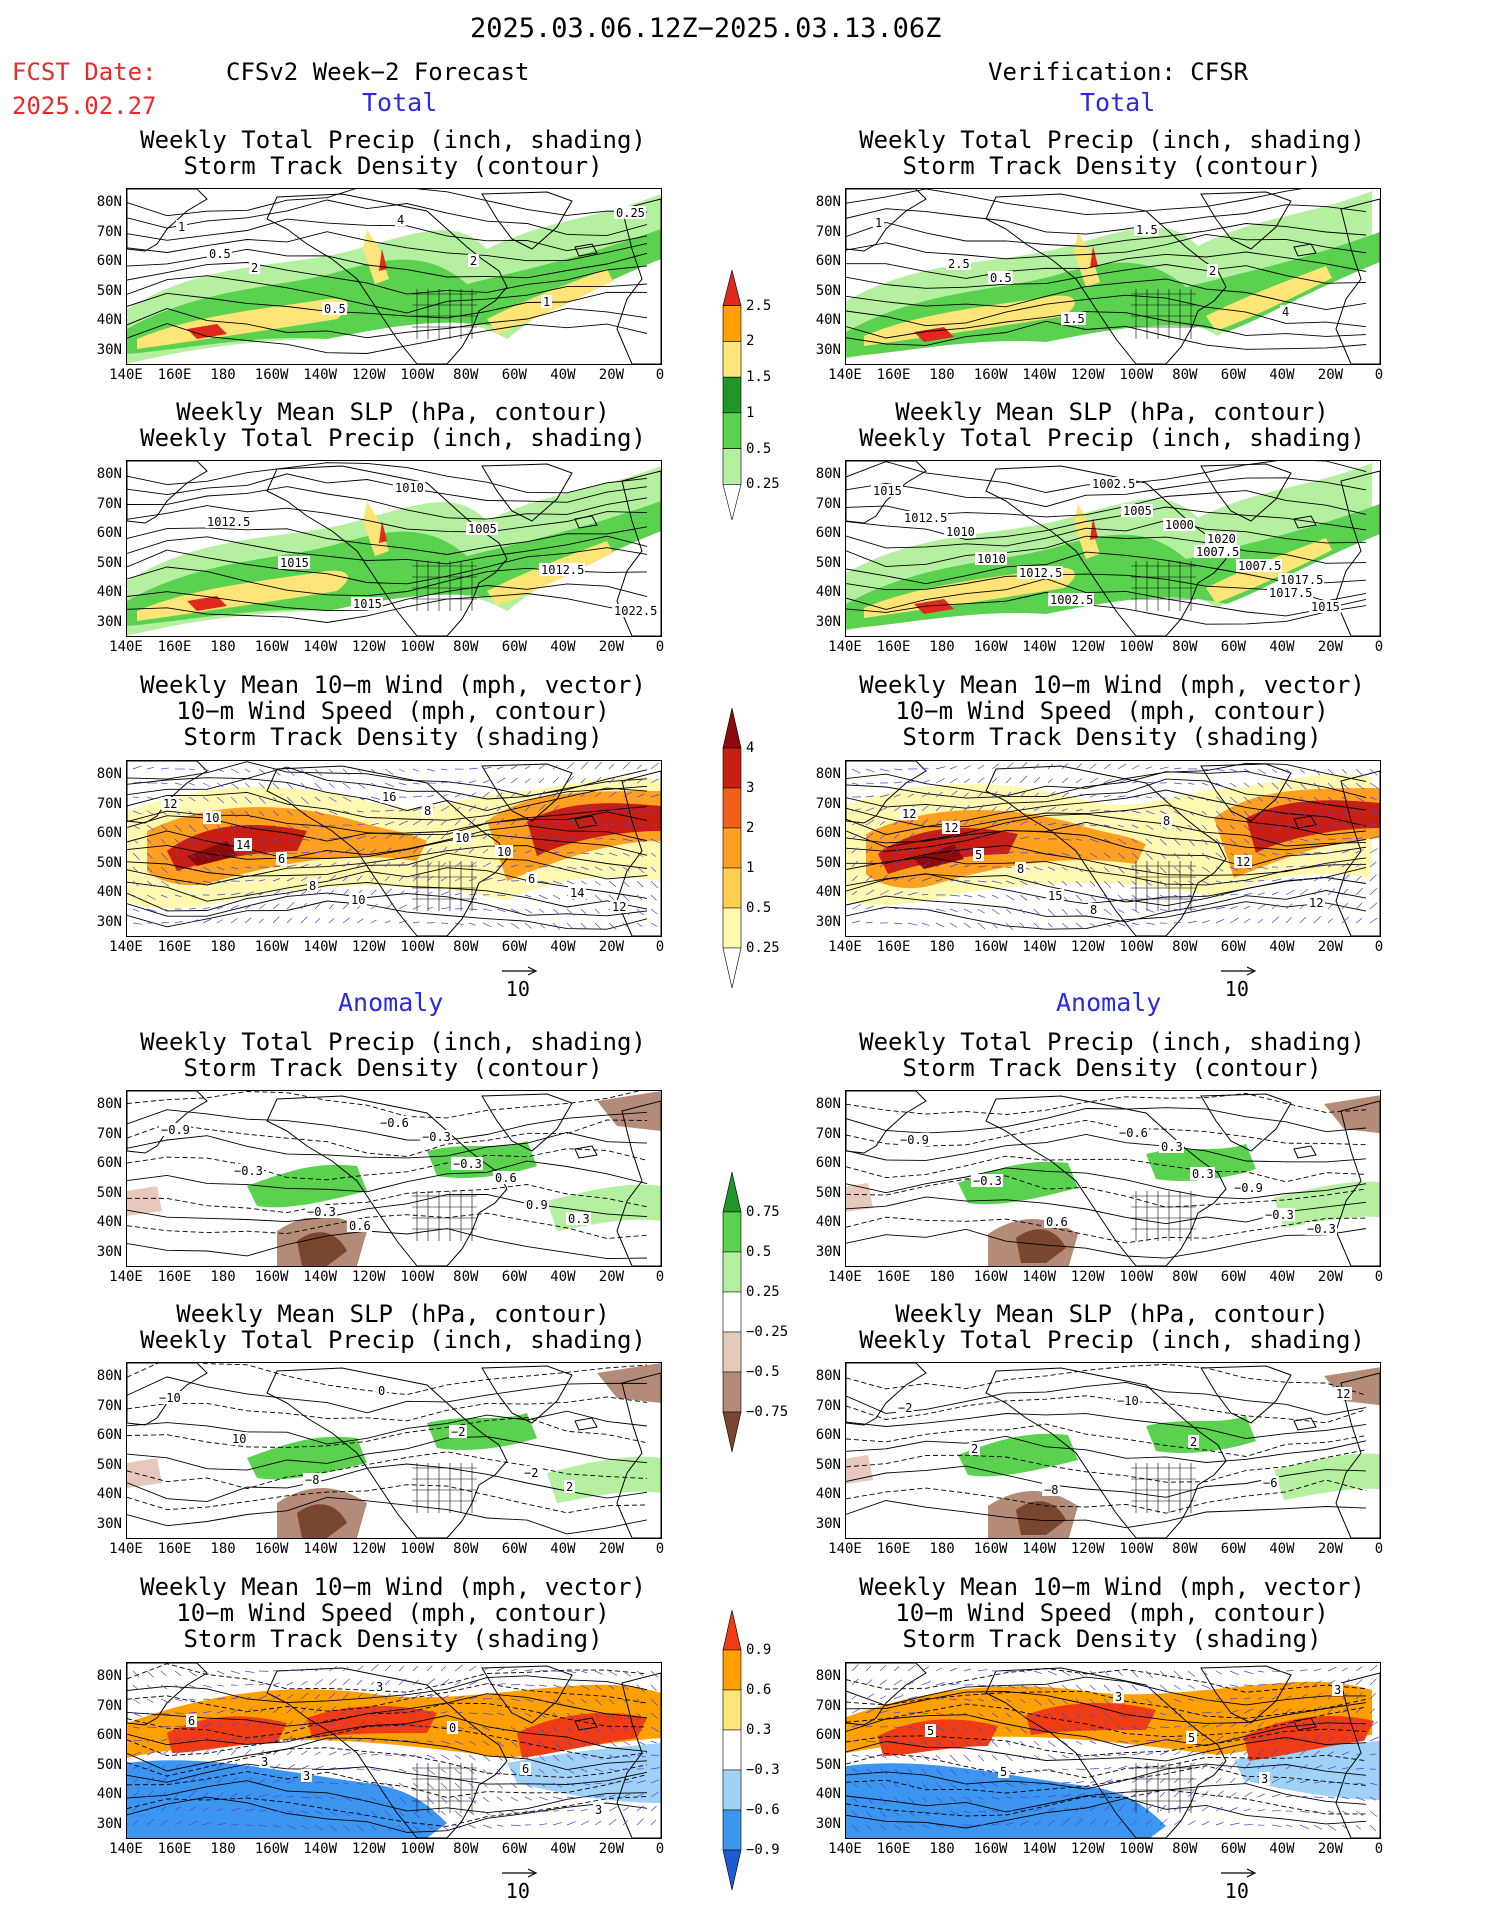  What do you see at coordinates (1118, 72) in the screenshot?
I see `right-column-title: Verification: CFSR` at bounding box center [1118, 72].